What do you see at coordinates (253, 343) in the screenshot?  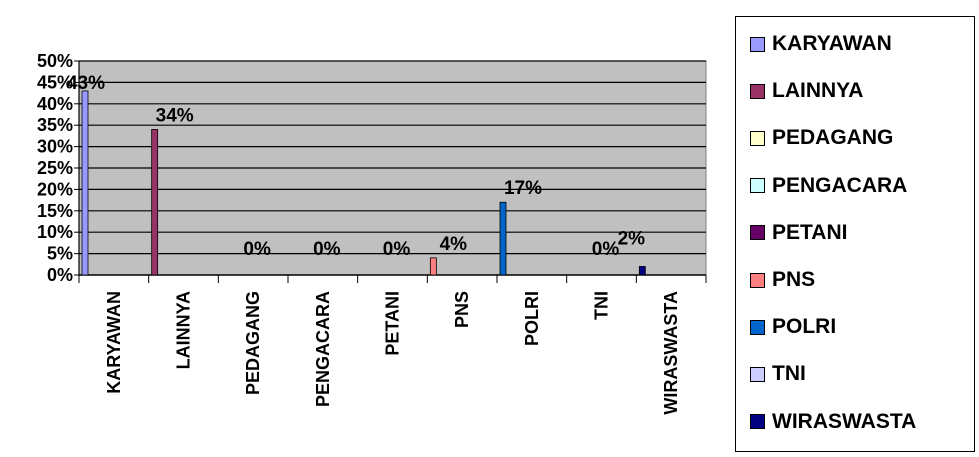 I see `category-label: PEDAGANG` at bounding box center [253, 343].